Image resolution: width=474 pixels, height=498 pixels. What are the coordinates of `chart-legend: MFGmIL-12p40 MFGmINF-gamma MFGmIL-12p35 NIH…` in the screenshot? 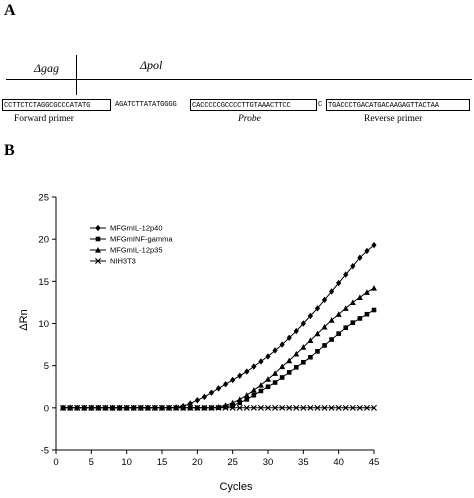 It's located at (131, 245).